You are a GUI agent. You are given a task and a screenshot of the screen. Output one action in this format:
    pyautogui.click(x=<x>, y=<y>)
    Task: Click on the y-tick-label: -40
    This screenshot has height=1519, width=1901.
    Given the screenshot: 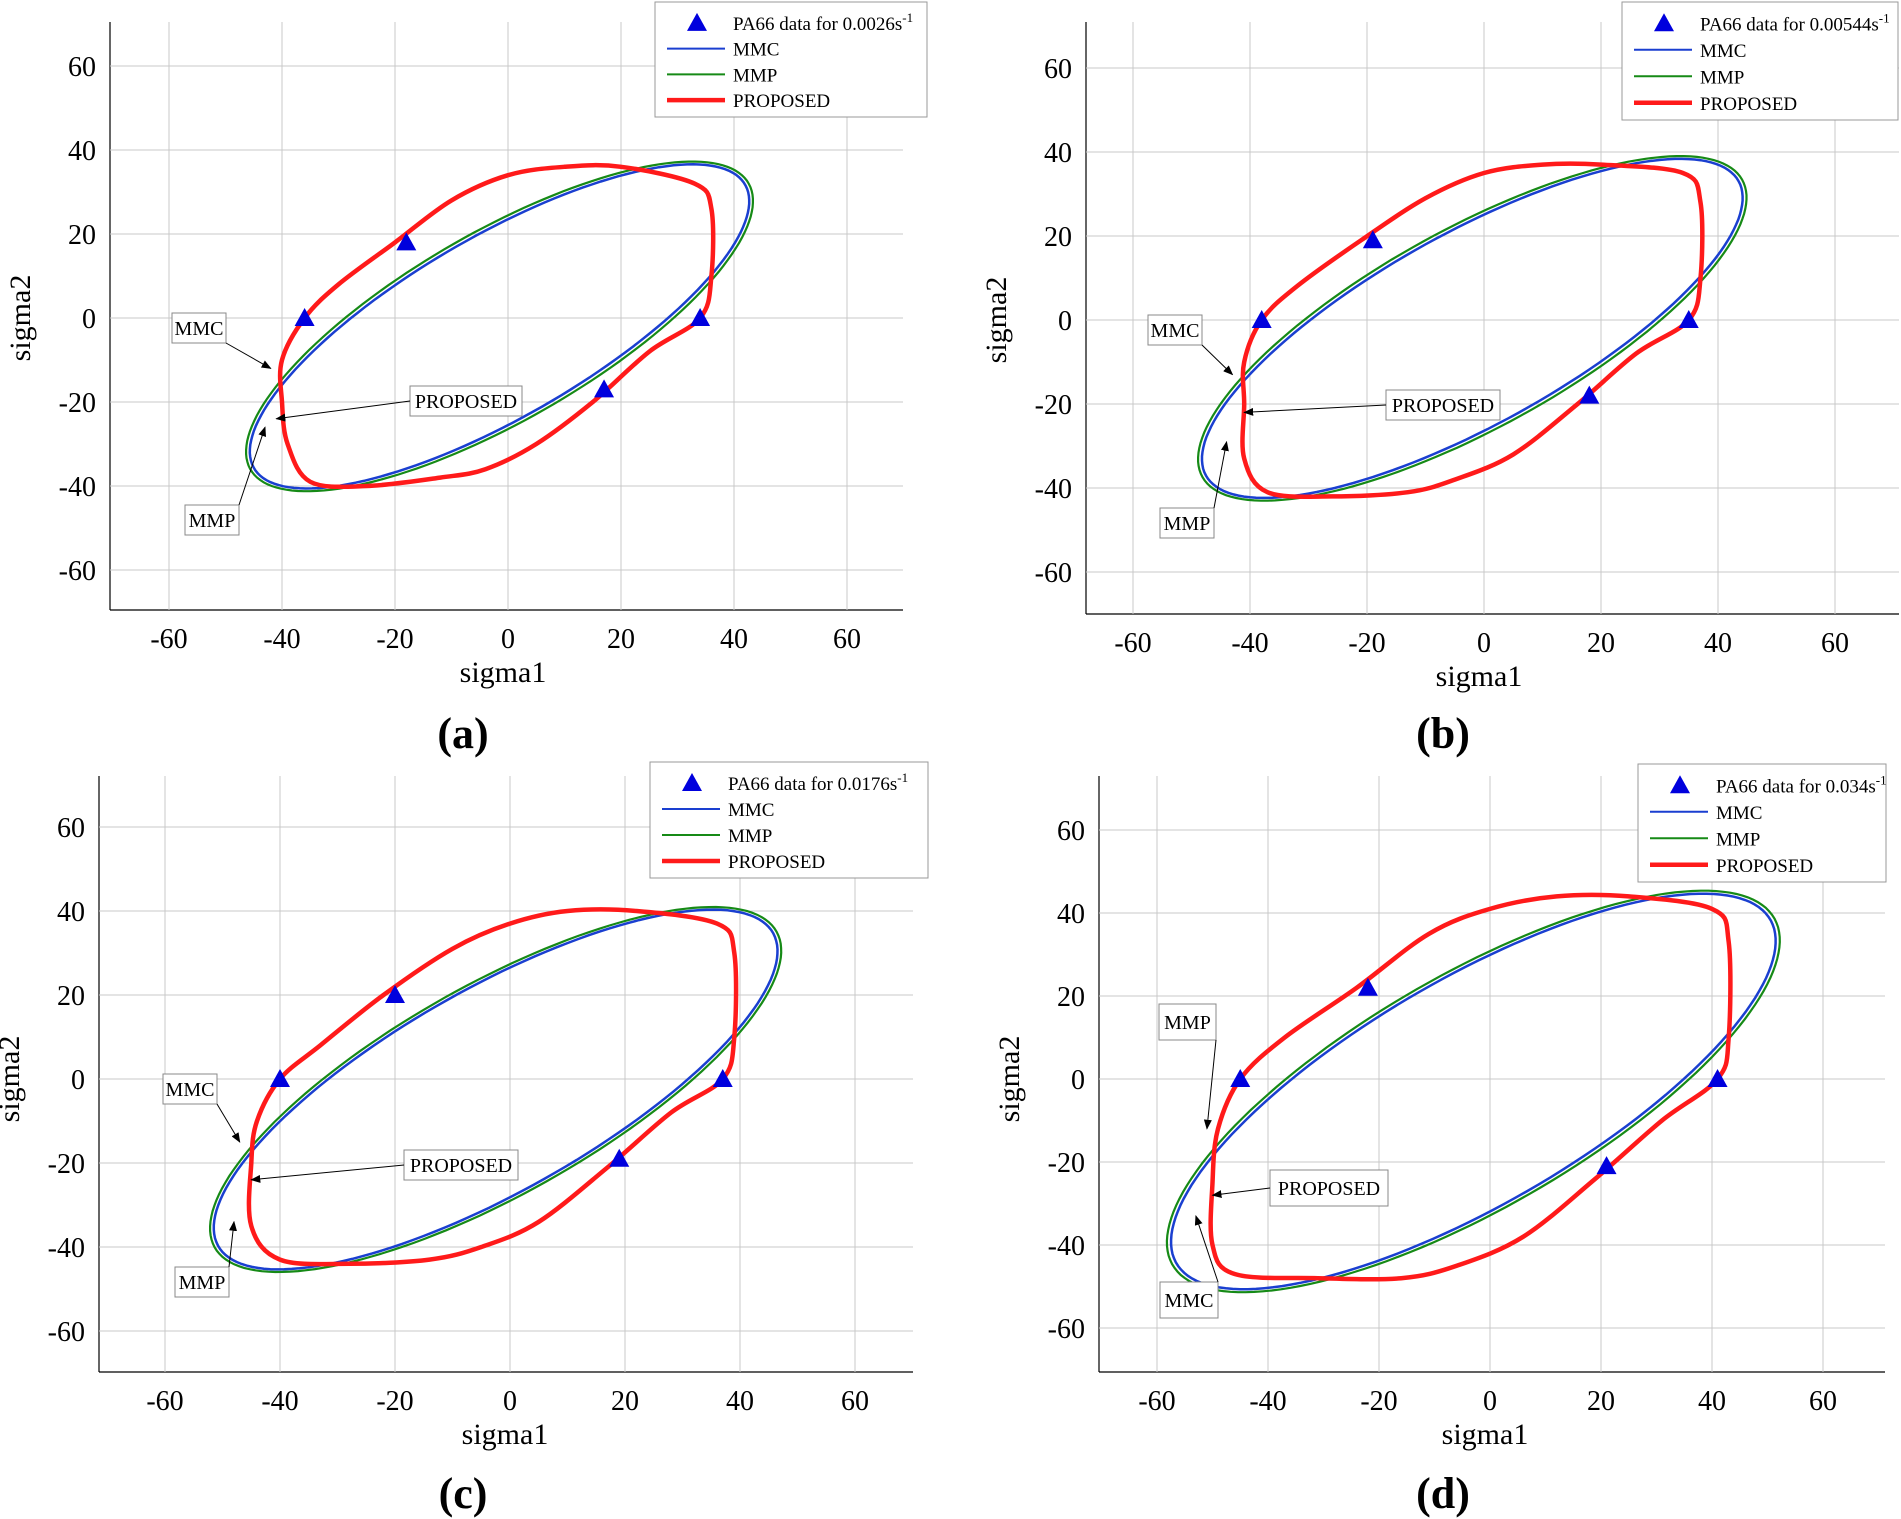 What is the action you would take?
    pyautogui.click(x=1053, y=489)
    